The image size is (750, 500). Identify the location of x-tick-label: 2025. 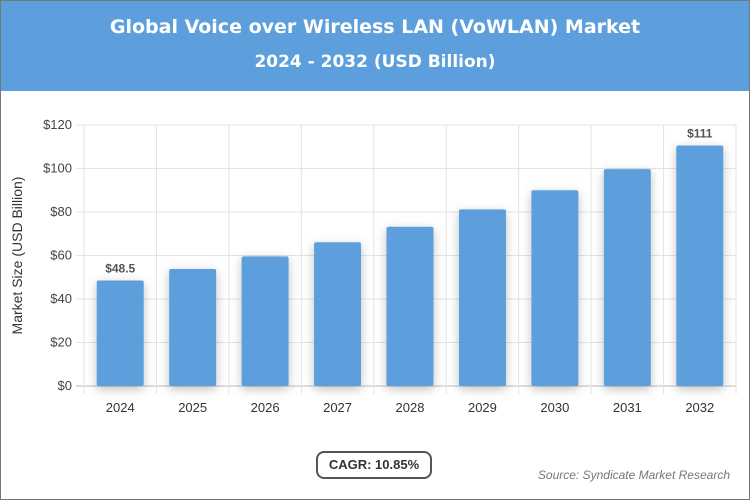
(192, 407).